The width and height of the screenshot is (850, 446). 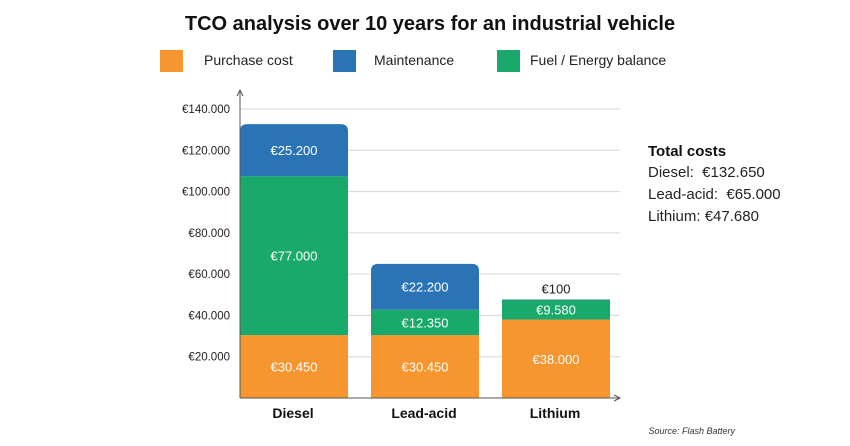 I want to click on bar-segment-fuel-energy-balance-lithium, so click(x=556, y=309).